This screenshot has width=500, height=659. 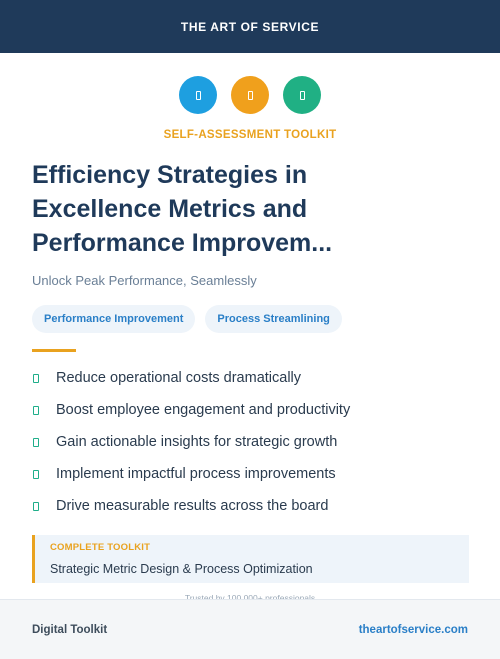 I want to click on icon-row, so click(x=250, y=95).